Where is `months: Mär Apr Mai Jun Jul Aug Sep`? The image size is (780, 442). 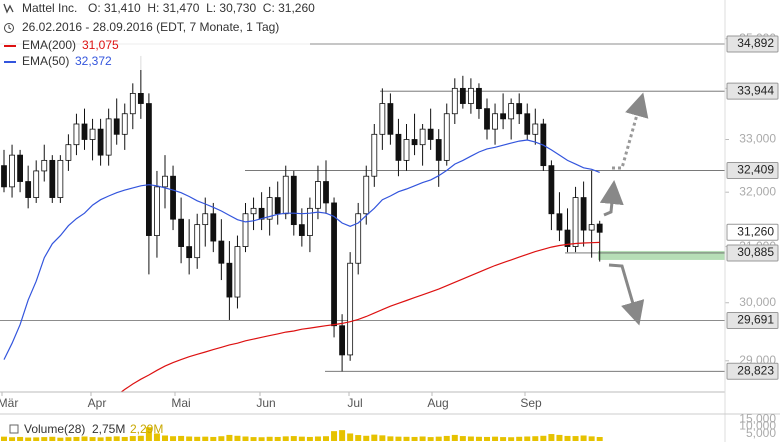
months: Mär Apr Mai Jun Jul Aug Sep is located at coordinates (271, 401).